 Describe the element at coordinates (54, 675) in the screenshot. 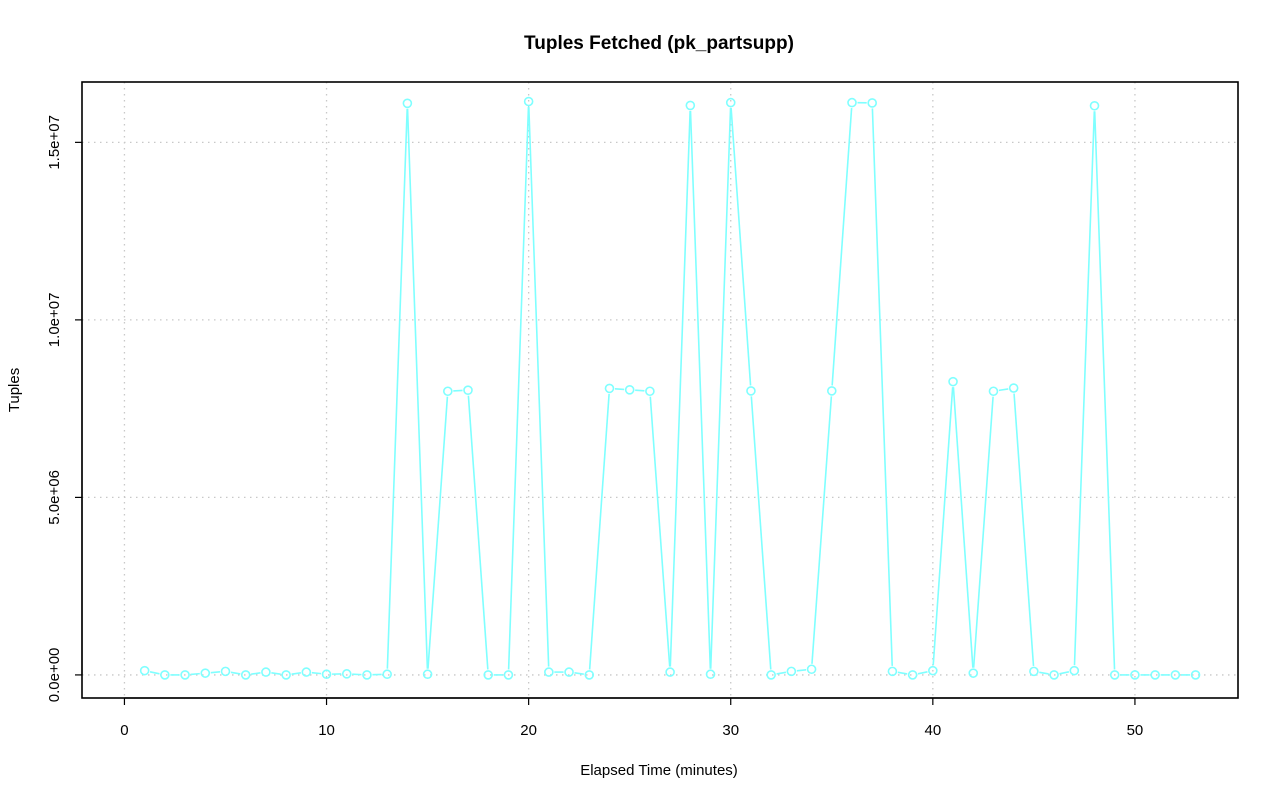

I see `y-tick-label: 0.0e+00` at that location.